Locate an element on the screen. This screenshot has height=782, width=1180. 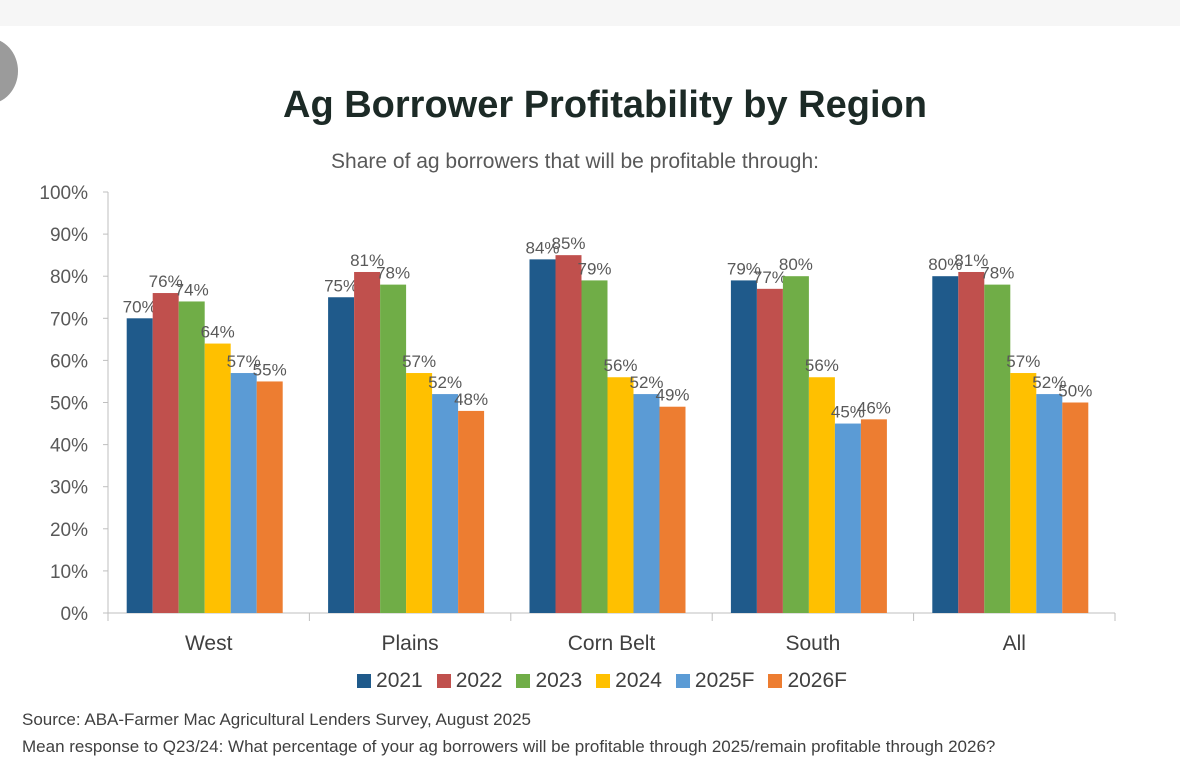
data-label: 85% is located at coordinates (568, 243).